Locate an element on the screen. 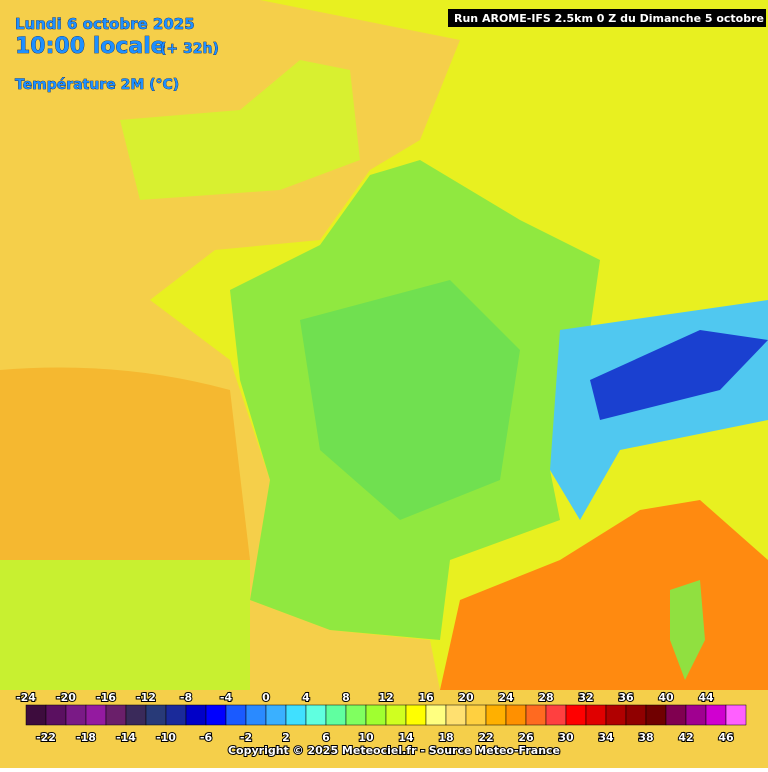 Image resolution: width=768 pixels, height=772 pixels. britain is located at coordinates (240, 130).